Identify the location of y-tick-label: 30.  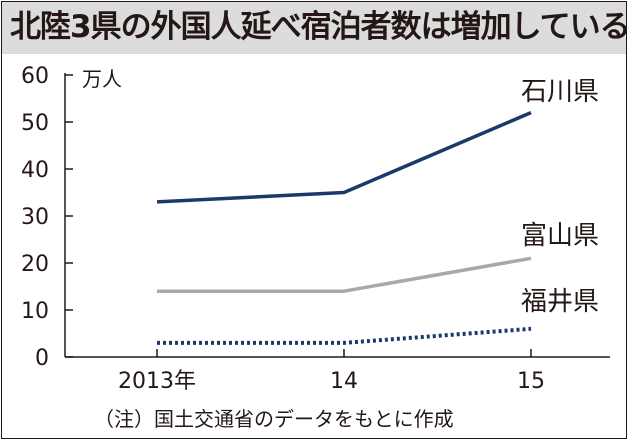
(35, 217).